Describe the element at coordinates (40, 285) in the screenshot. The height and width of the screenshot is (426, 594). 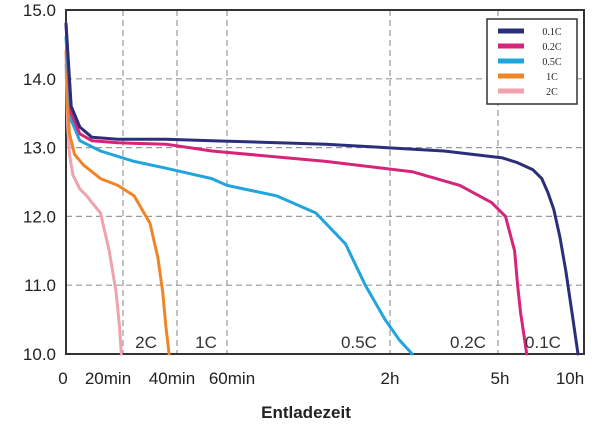
I see `y-tick-label: 11.0` at that location.